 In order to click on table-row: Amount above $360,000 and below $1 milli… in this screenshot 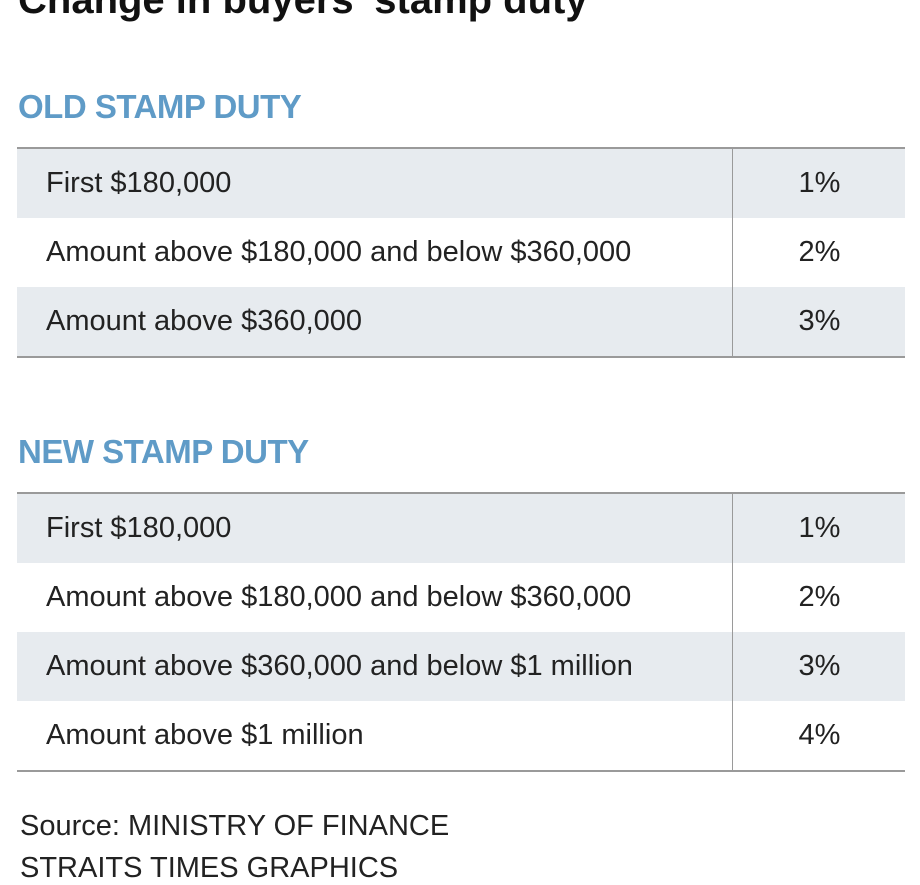, I will do `click(461, 666)`.